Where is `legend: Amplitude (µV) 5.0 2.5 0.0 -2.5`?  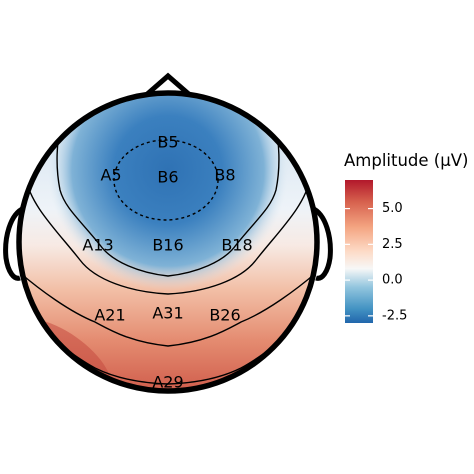 legend: Amplitude (µV) 5.0 2.5 0.0 -2.5 is located at coordinates (406, 237).